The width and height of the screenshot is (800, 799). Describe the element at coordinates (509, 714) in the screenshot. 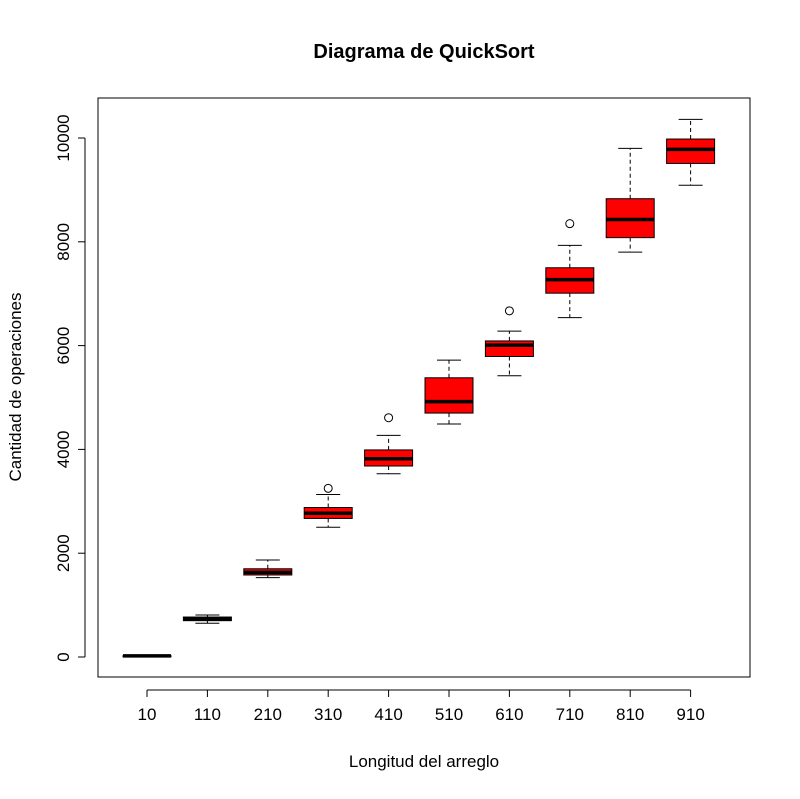

I see `x-tick-label: 610` at that location.